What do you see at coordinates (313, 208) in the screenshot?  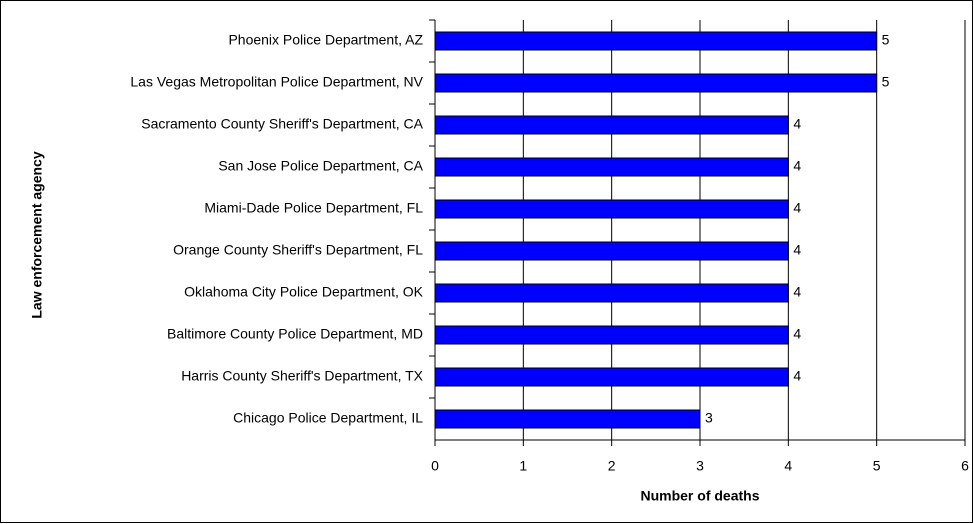 I see `y-tick-label: Miami-Dade Police Department, FL` at bounding box center [313, 208].